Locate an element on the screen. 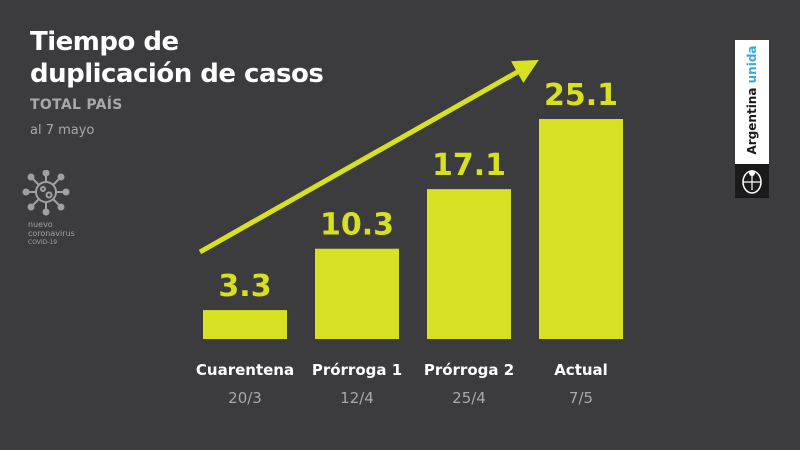  value-label-3: 17.1 is located at coordinates (469, 165).